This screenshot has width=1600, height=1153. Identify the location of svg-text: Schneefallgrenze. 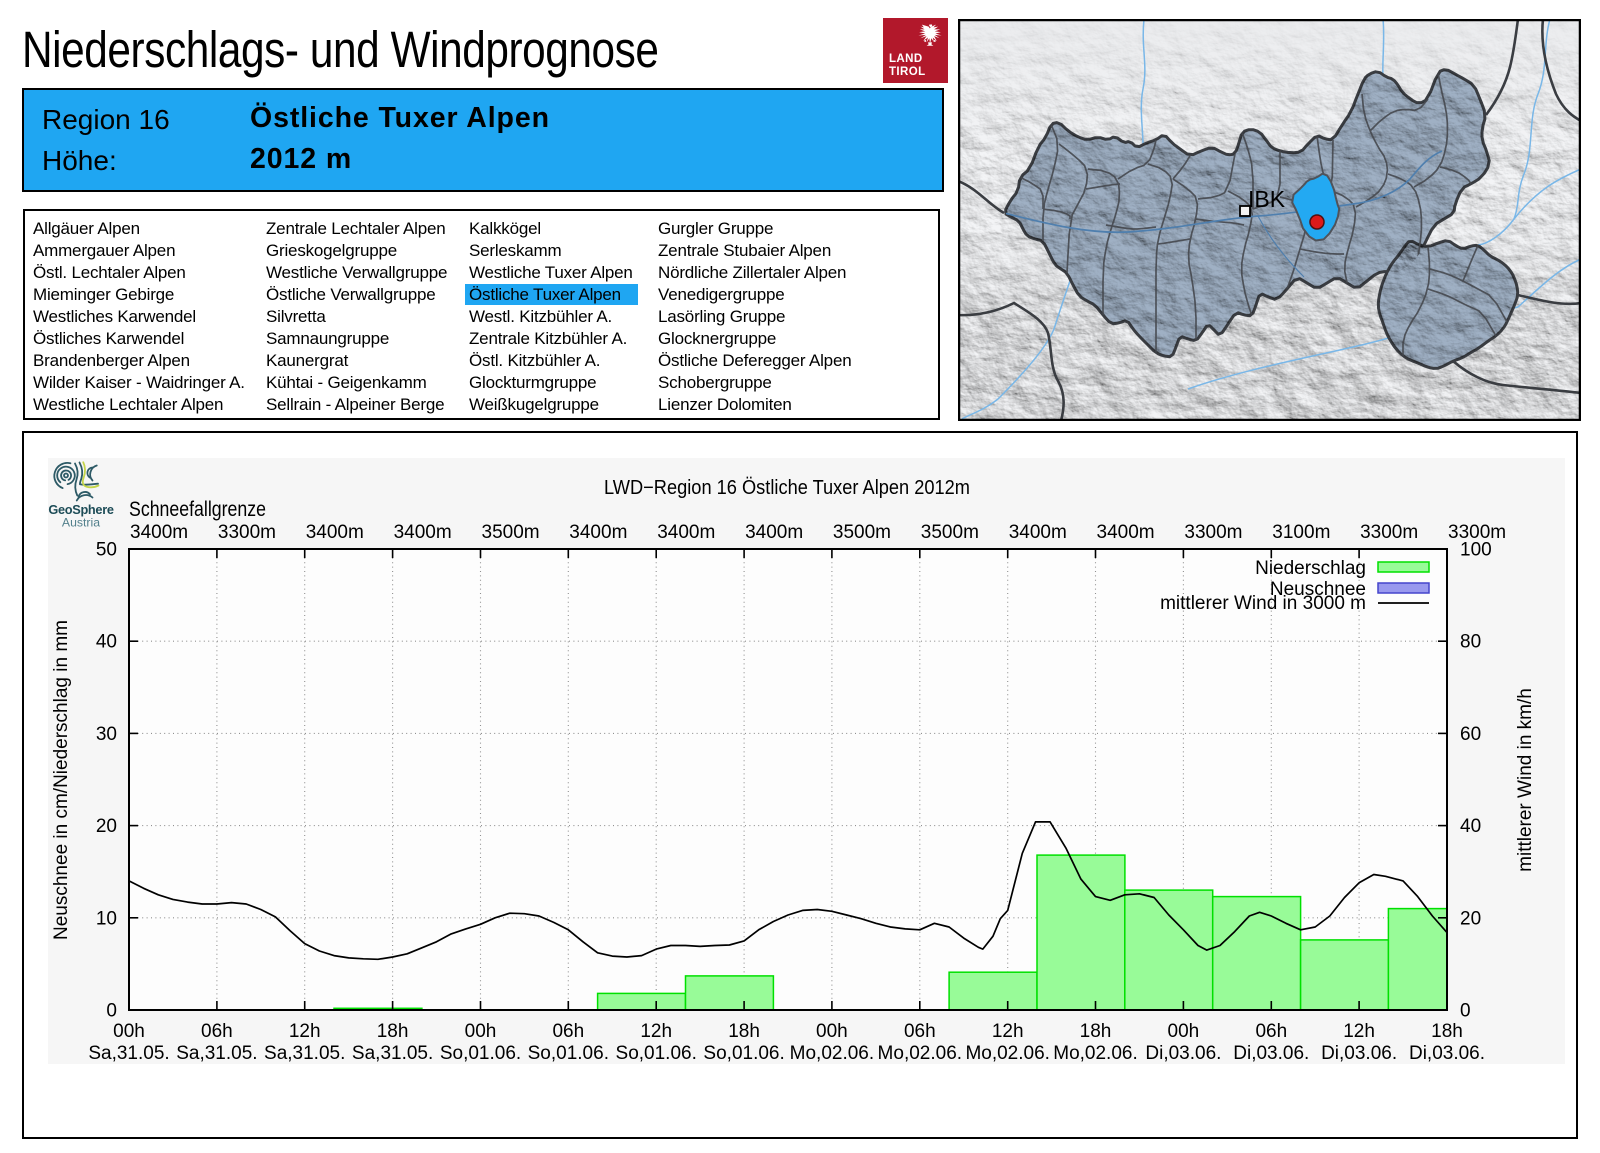
(197, 509).